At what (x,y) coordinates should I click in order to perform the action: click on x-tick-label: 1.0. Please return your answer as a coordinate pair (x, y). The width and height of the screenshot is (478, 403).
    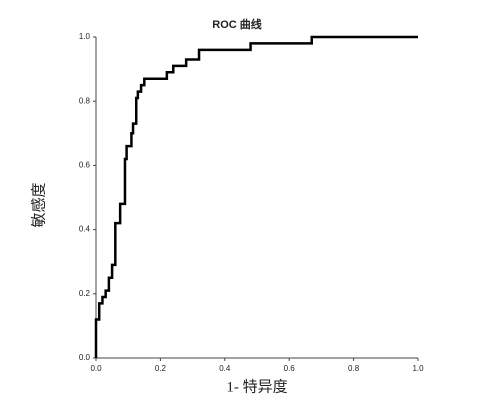
    Looking at the image, I should click on (418, 368).